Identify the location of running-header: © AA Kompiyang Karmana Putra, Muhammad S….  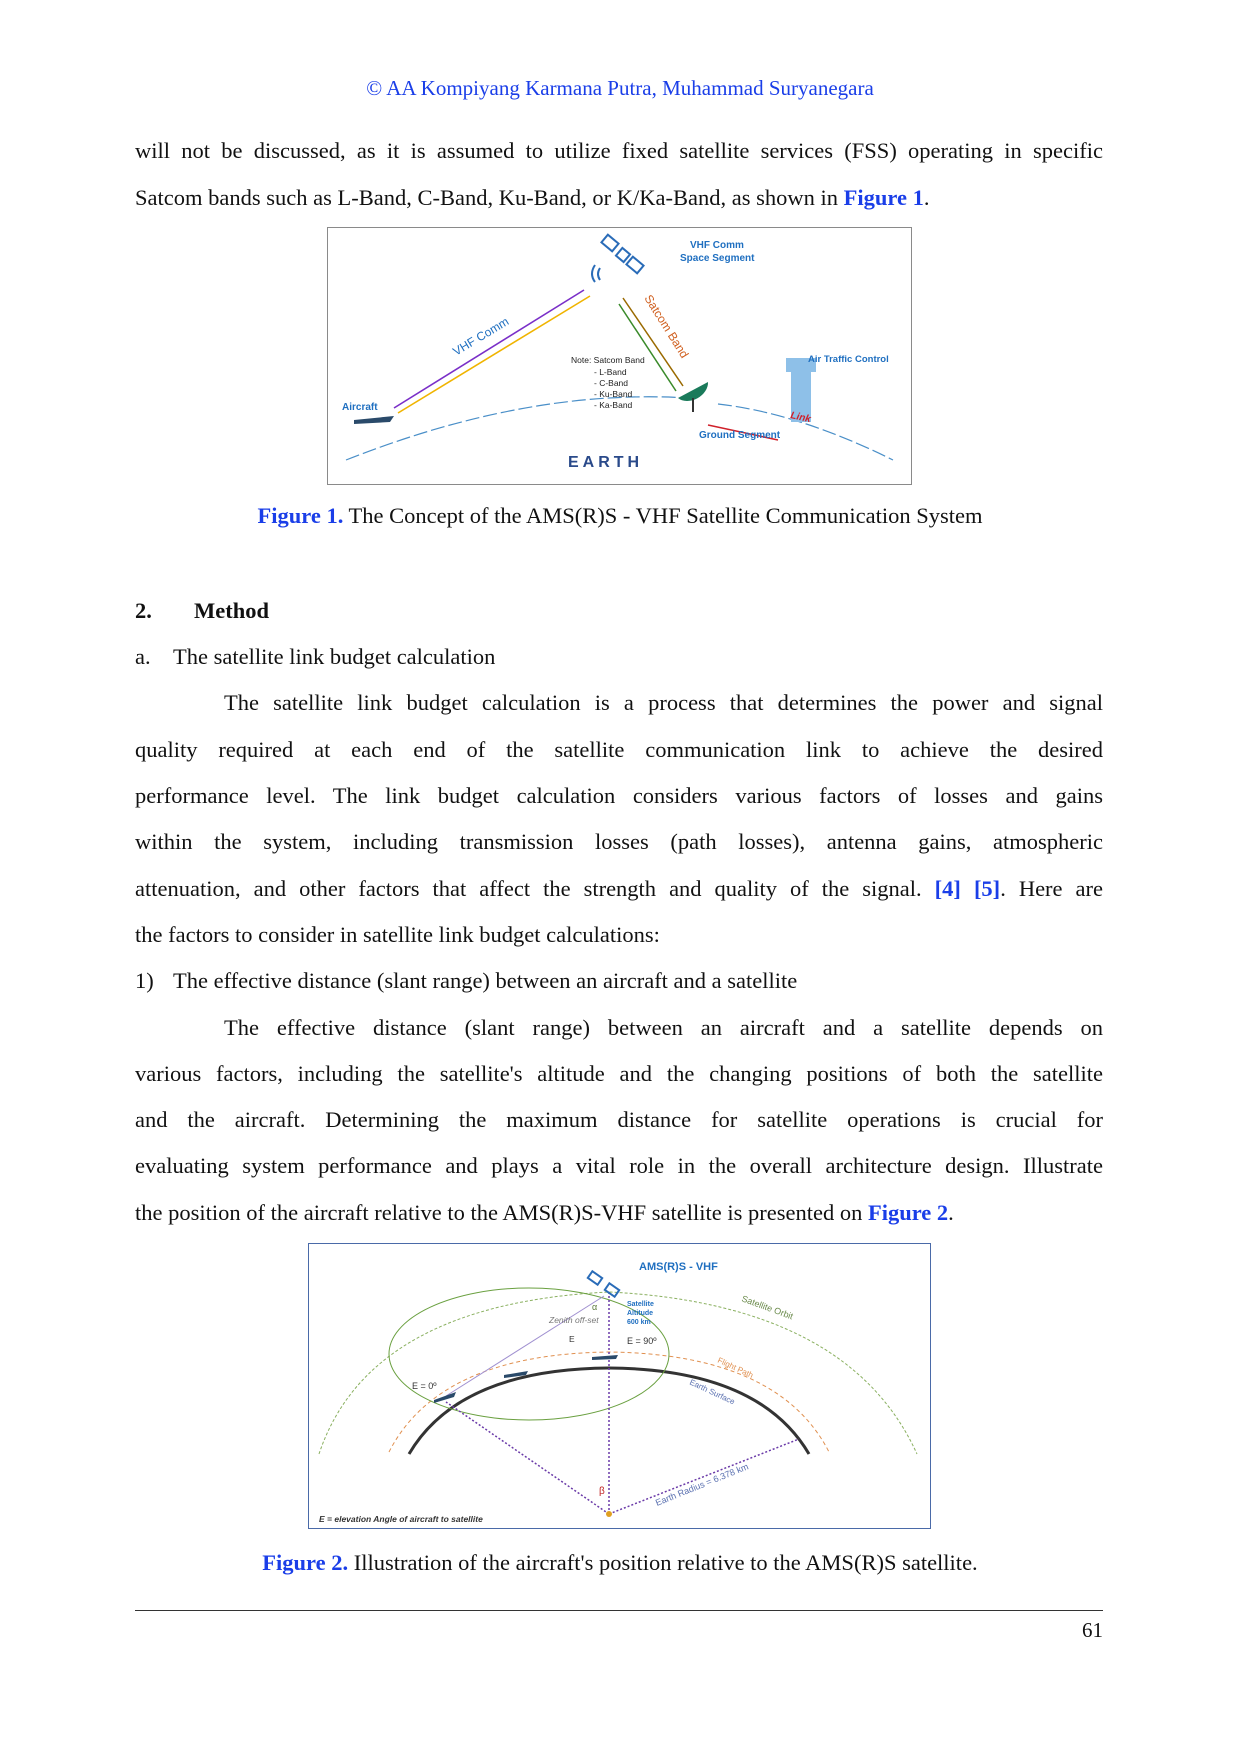
(620, 88).